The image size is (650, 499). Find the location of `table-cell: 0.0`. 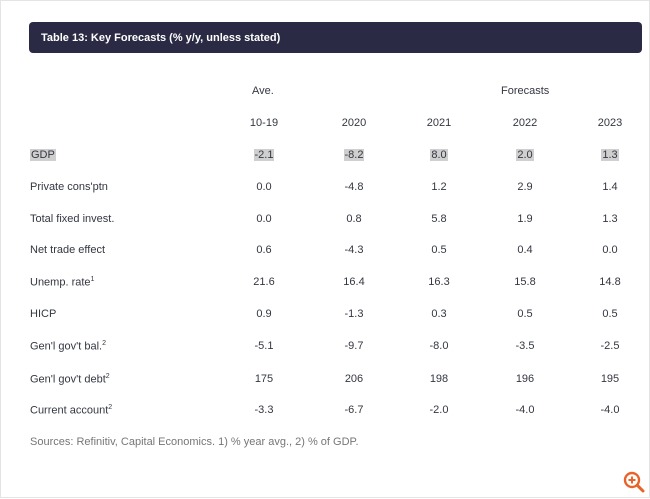

table-cell: 0.0 is located at coordinates (264, 187).